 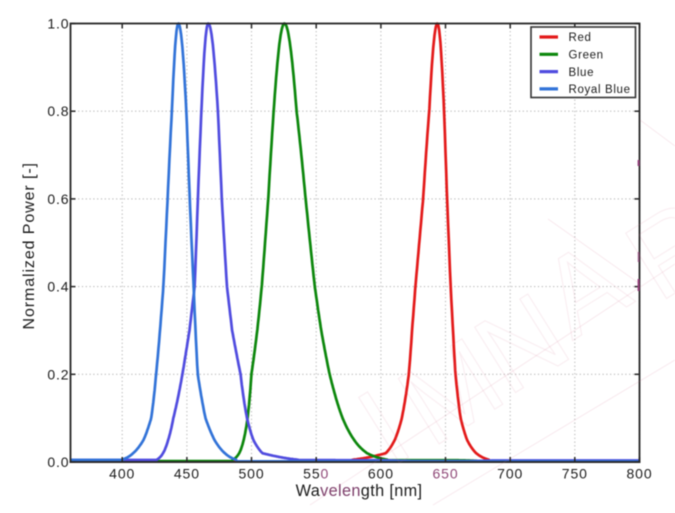 What do you see at coordinates (251, 474) in the screenshot?
I see `svg-text: 500` at bounding box center [251, 474].